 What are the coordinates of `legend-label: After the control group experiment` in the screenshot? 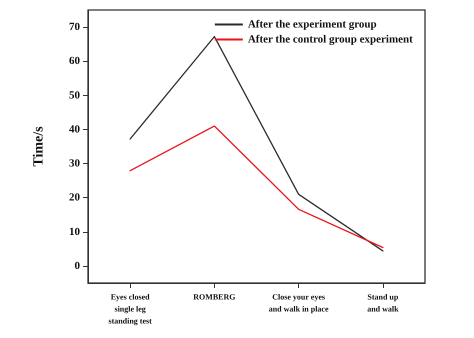 It's located at (331, 40).